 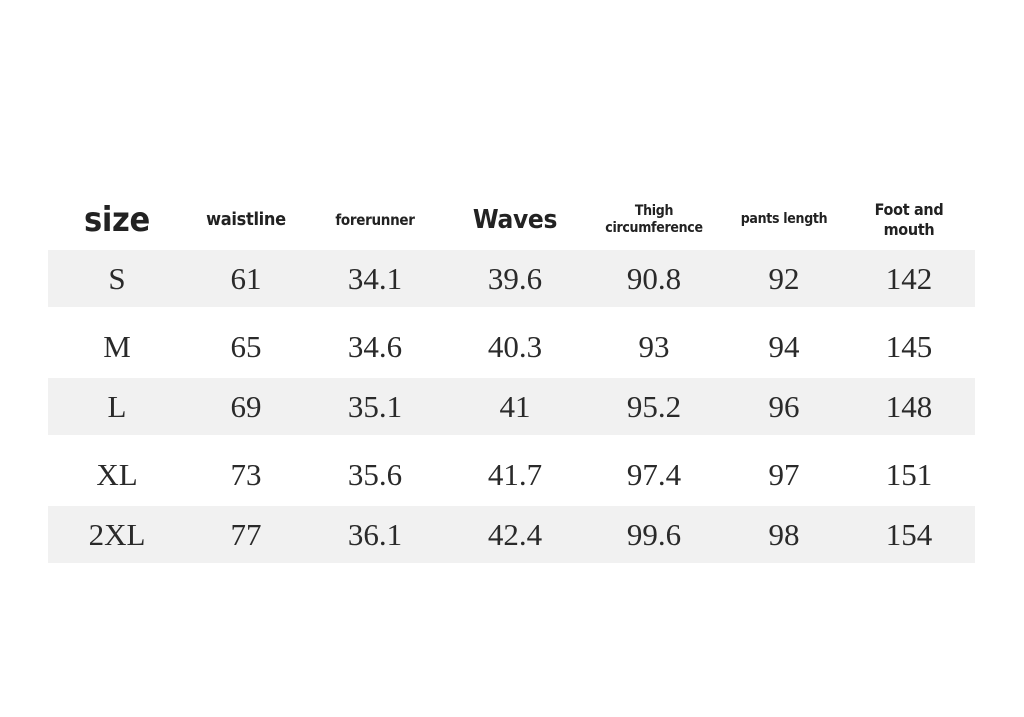 I want to click on measurement: 96, so click(x=784, y=406).